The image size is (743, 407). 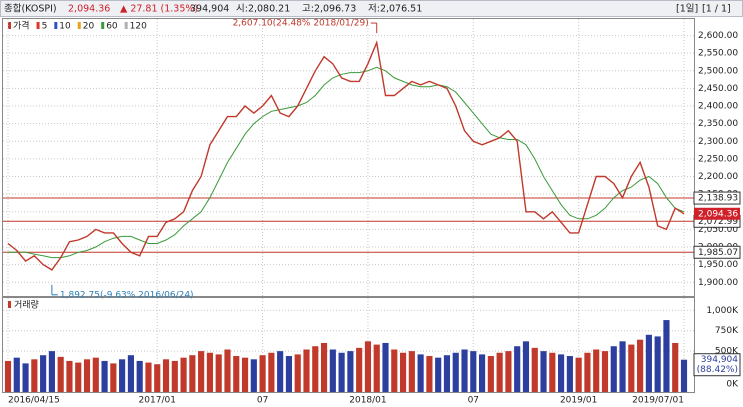 I want to click on legend-label: 5, so click(x=45, y=27).